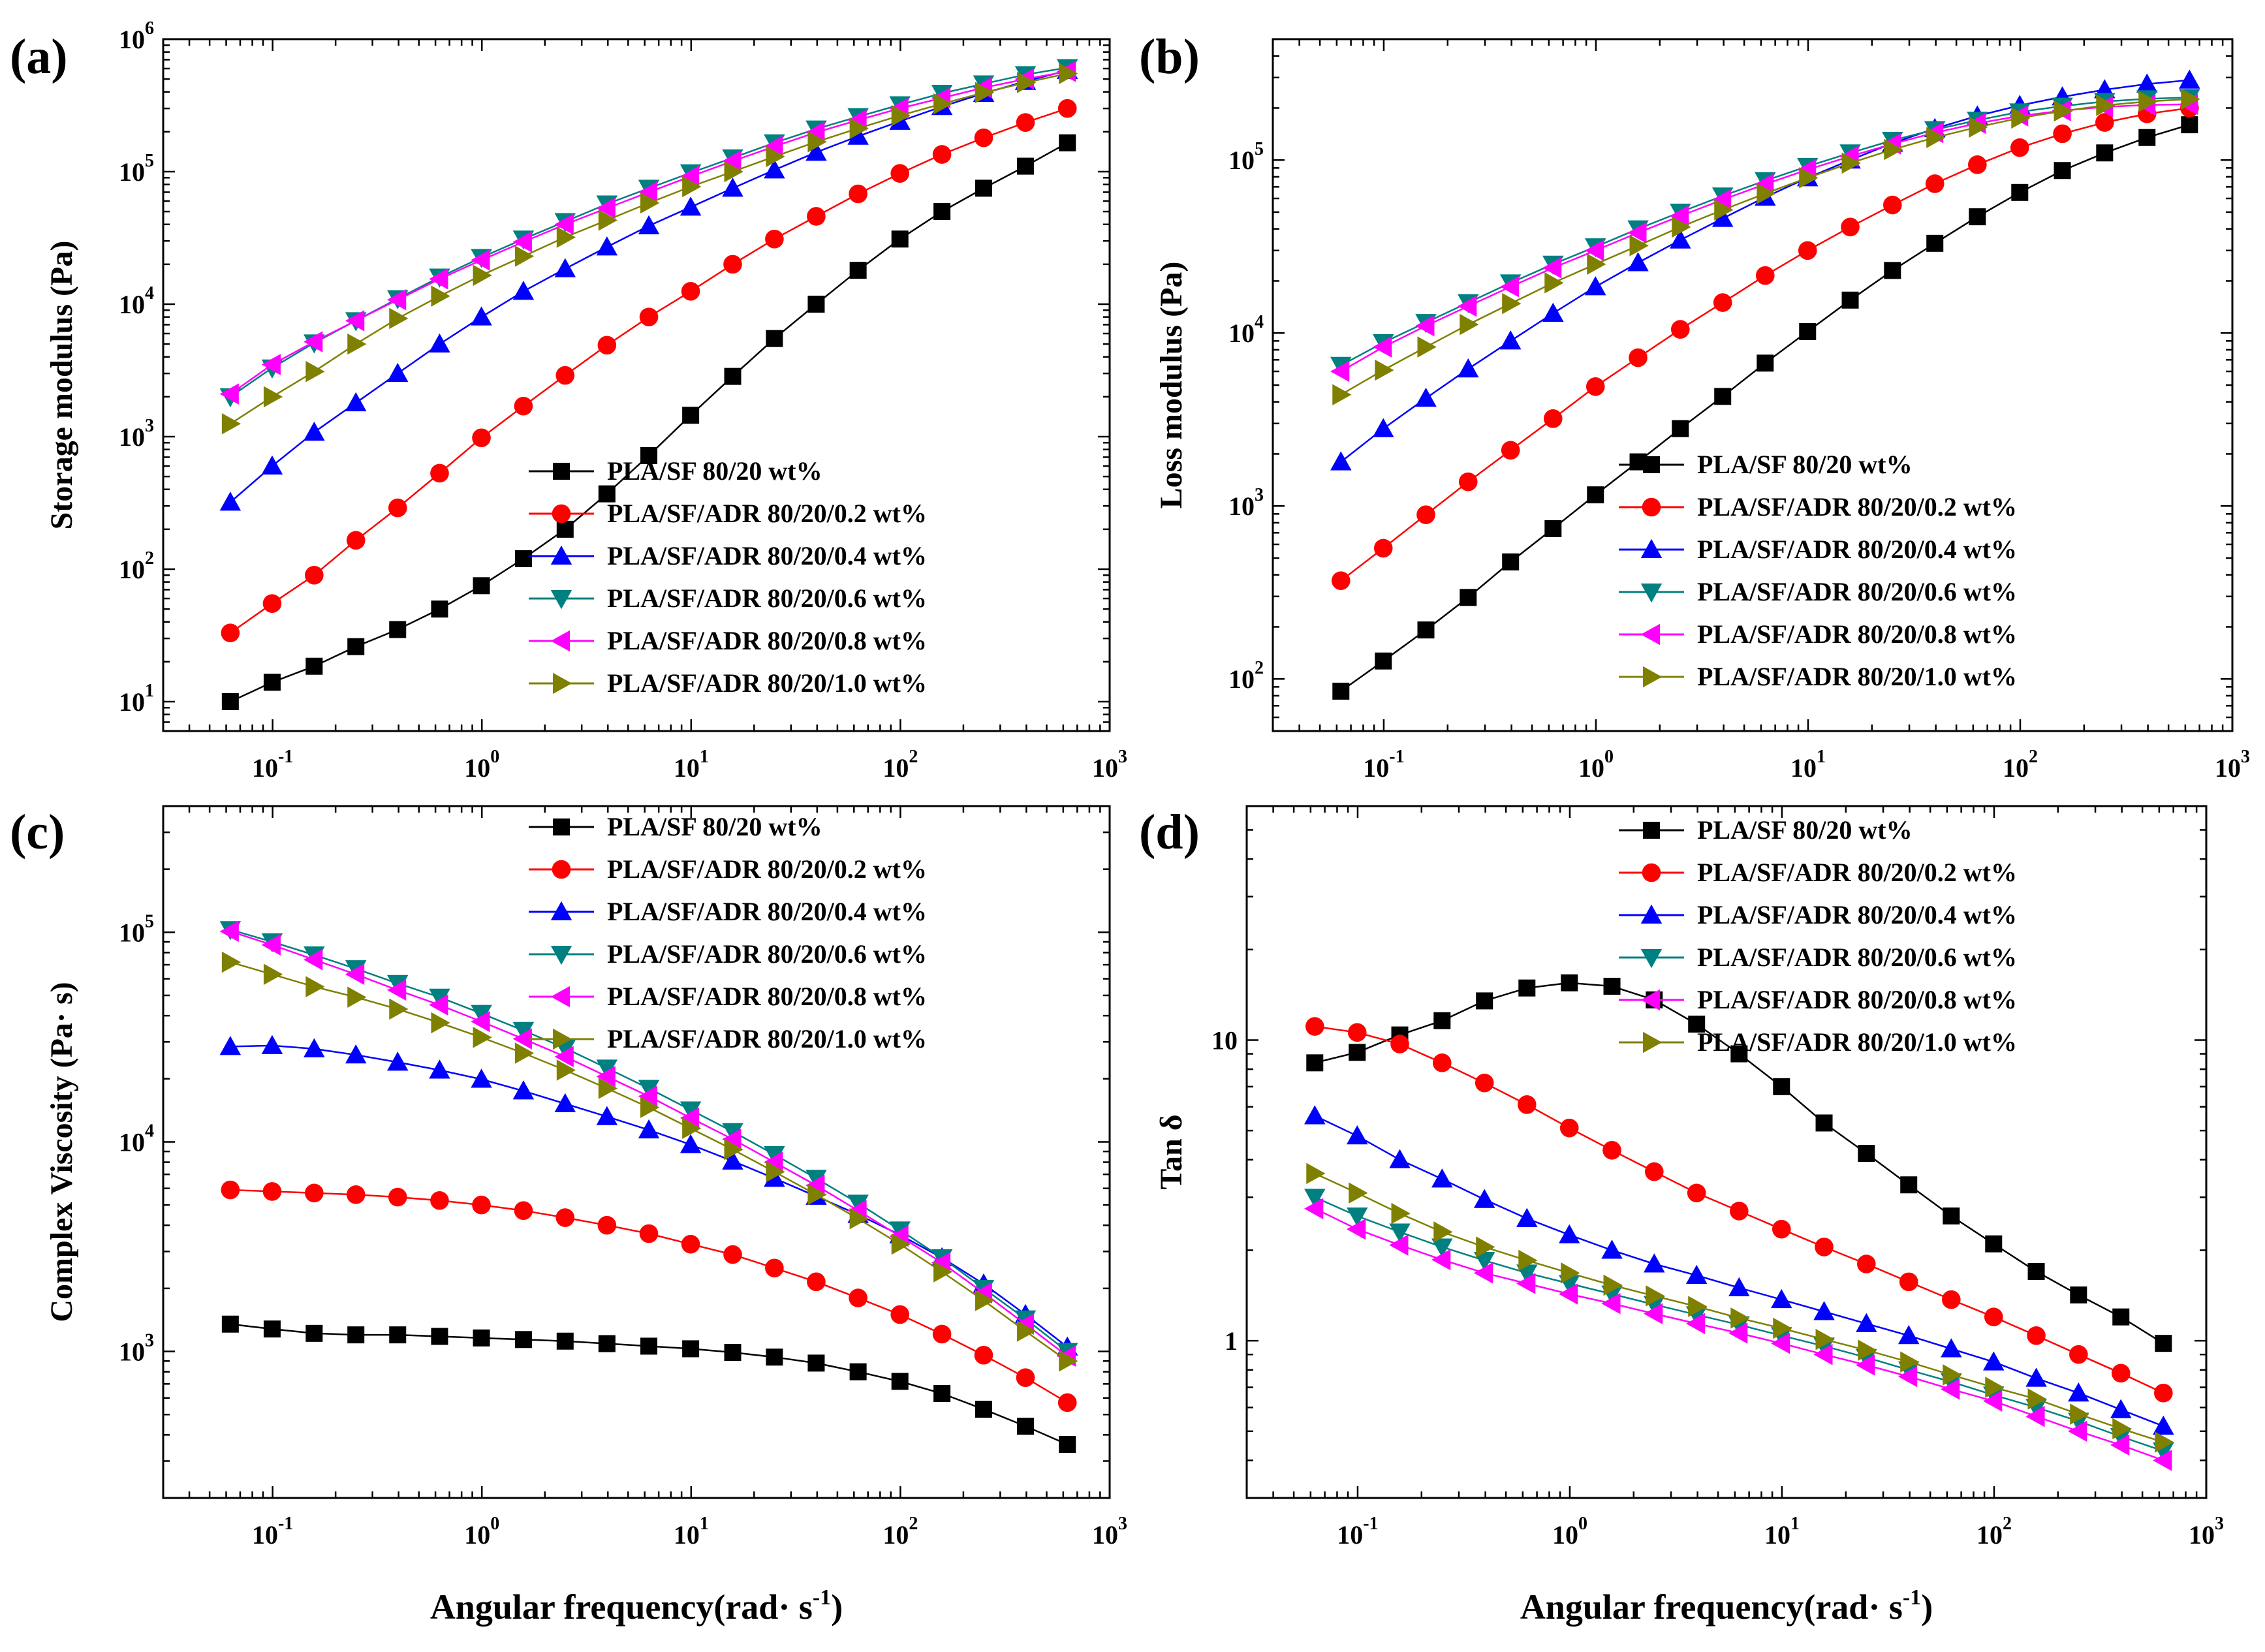 This screenshot has width=2265, height=1652. I want to click on x-axis-title: Angular frequency(rad· s-1), so click(636, 1606).